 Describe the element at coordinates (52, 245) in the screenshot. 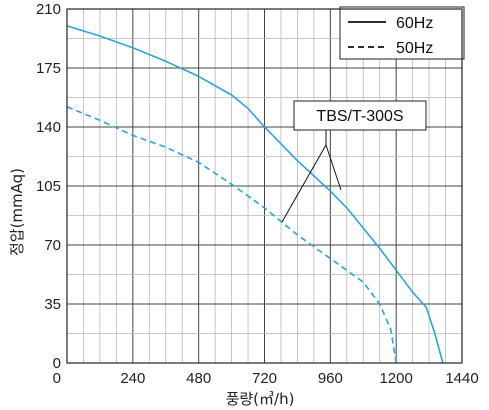

I see `y-tick-label: 70` at that location.